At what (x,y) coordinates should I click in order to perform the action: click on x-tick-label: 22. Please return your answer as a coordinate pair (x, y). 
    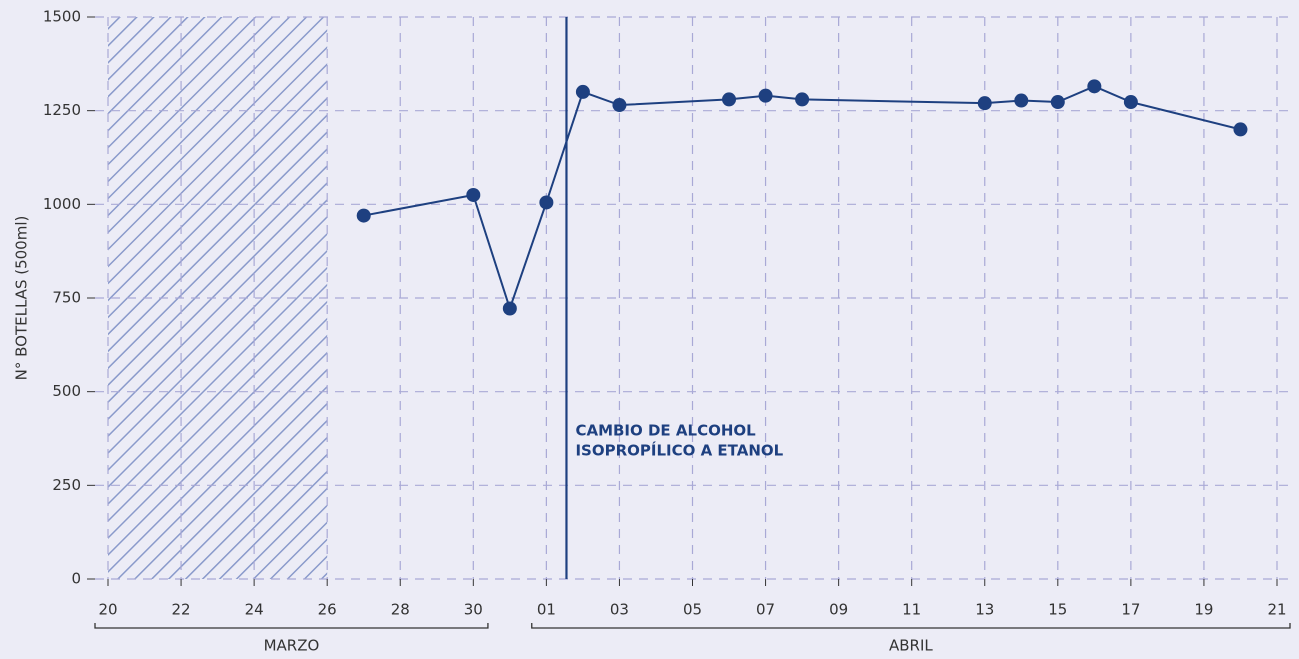
    Looking at the image, I should click on (181, 610).